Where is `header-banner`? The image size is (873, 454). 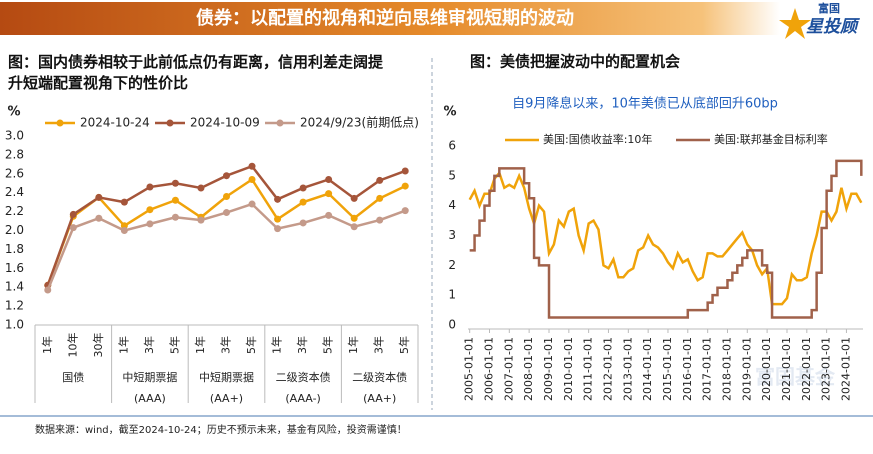 header-banner is located at coordinates (390, 18).